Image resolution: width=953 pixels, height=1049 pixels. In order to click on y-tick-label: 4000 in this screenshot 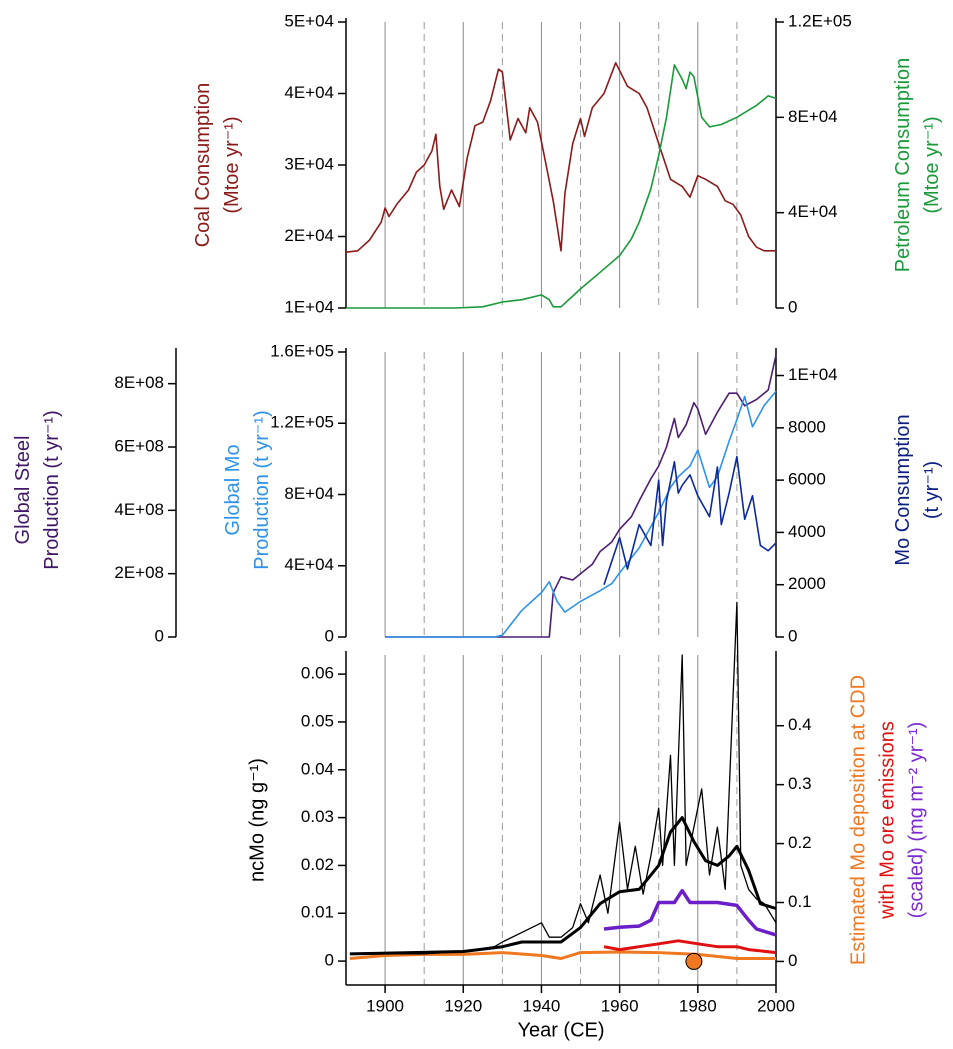, I will do `click(807, 531)`.